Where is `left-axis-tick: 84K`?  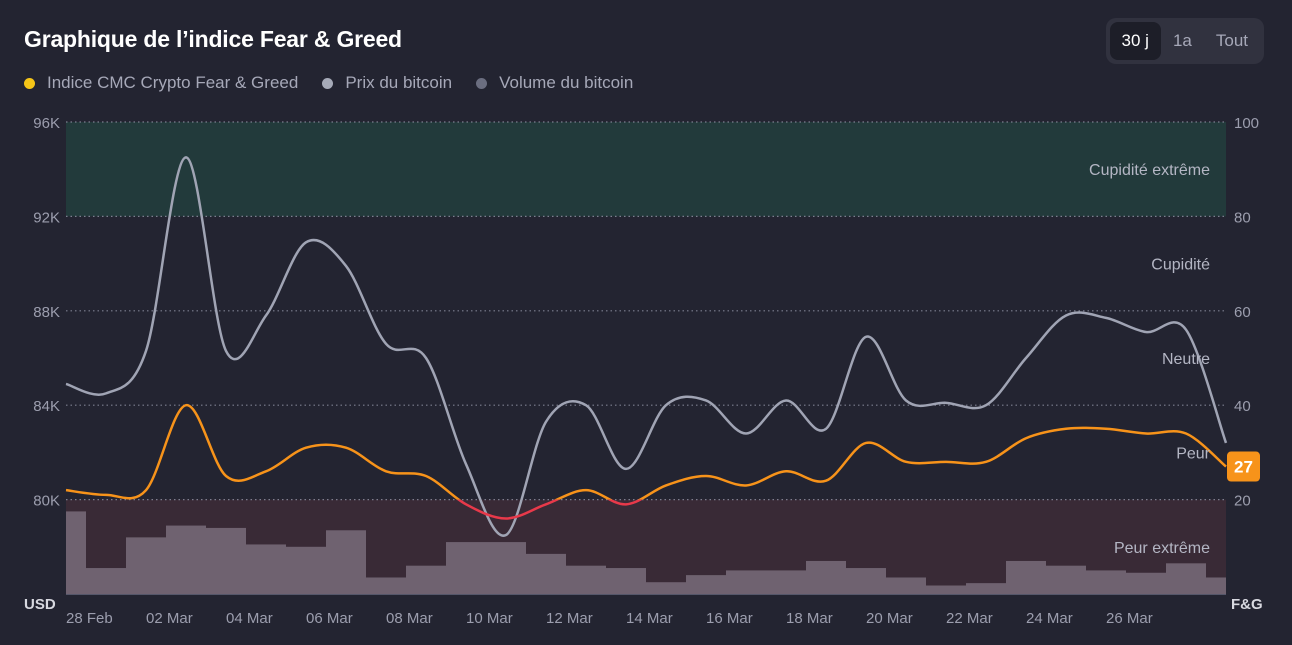 left-axis-tick: 84K is located at coordinates (46, 406).